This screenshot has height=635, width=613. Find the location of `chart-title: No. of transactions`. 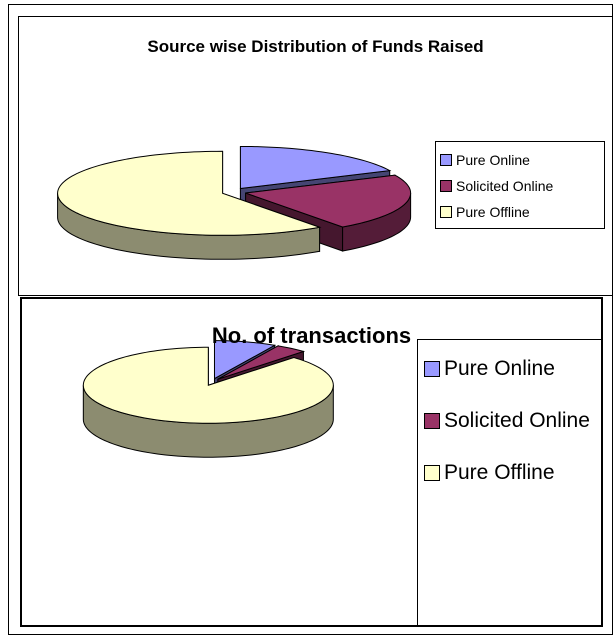

chart-title: No. of transactions is located at coordinates (311, 335).